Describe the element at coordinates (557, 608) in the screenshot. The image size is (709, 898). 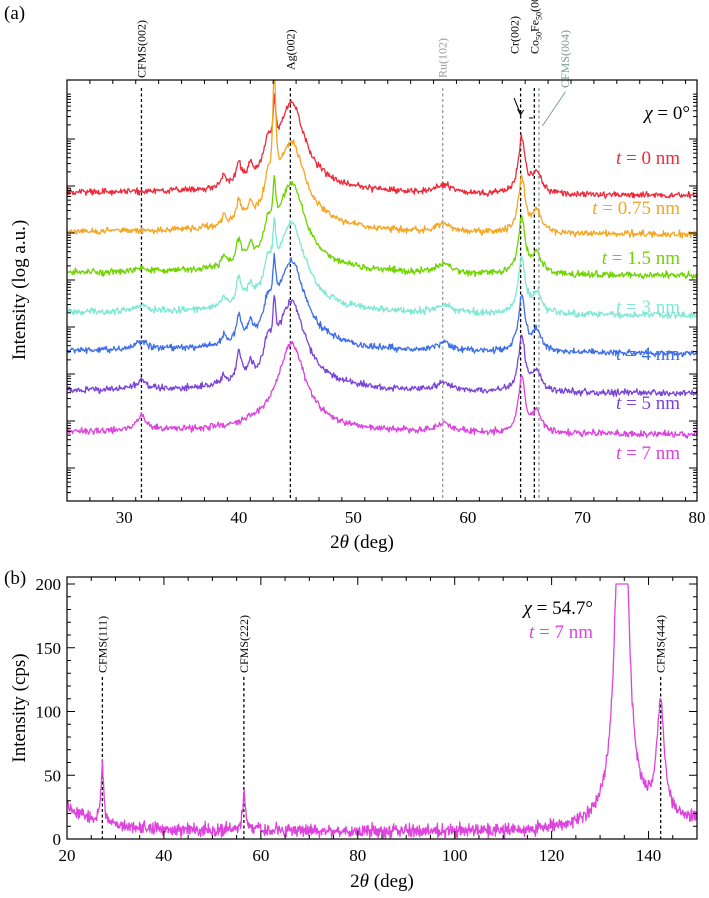
I see `panel-b-chi-label: χ = 54.7°` at that location.